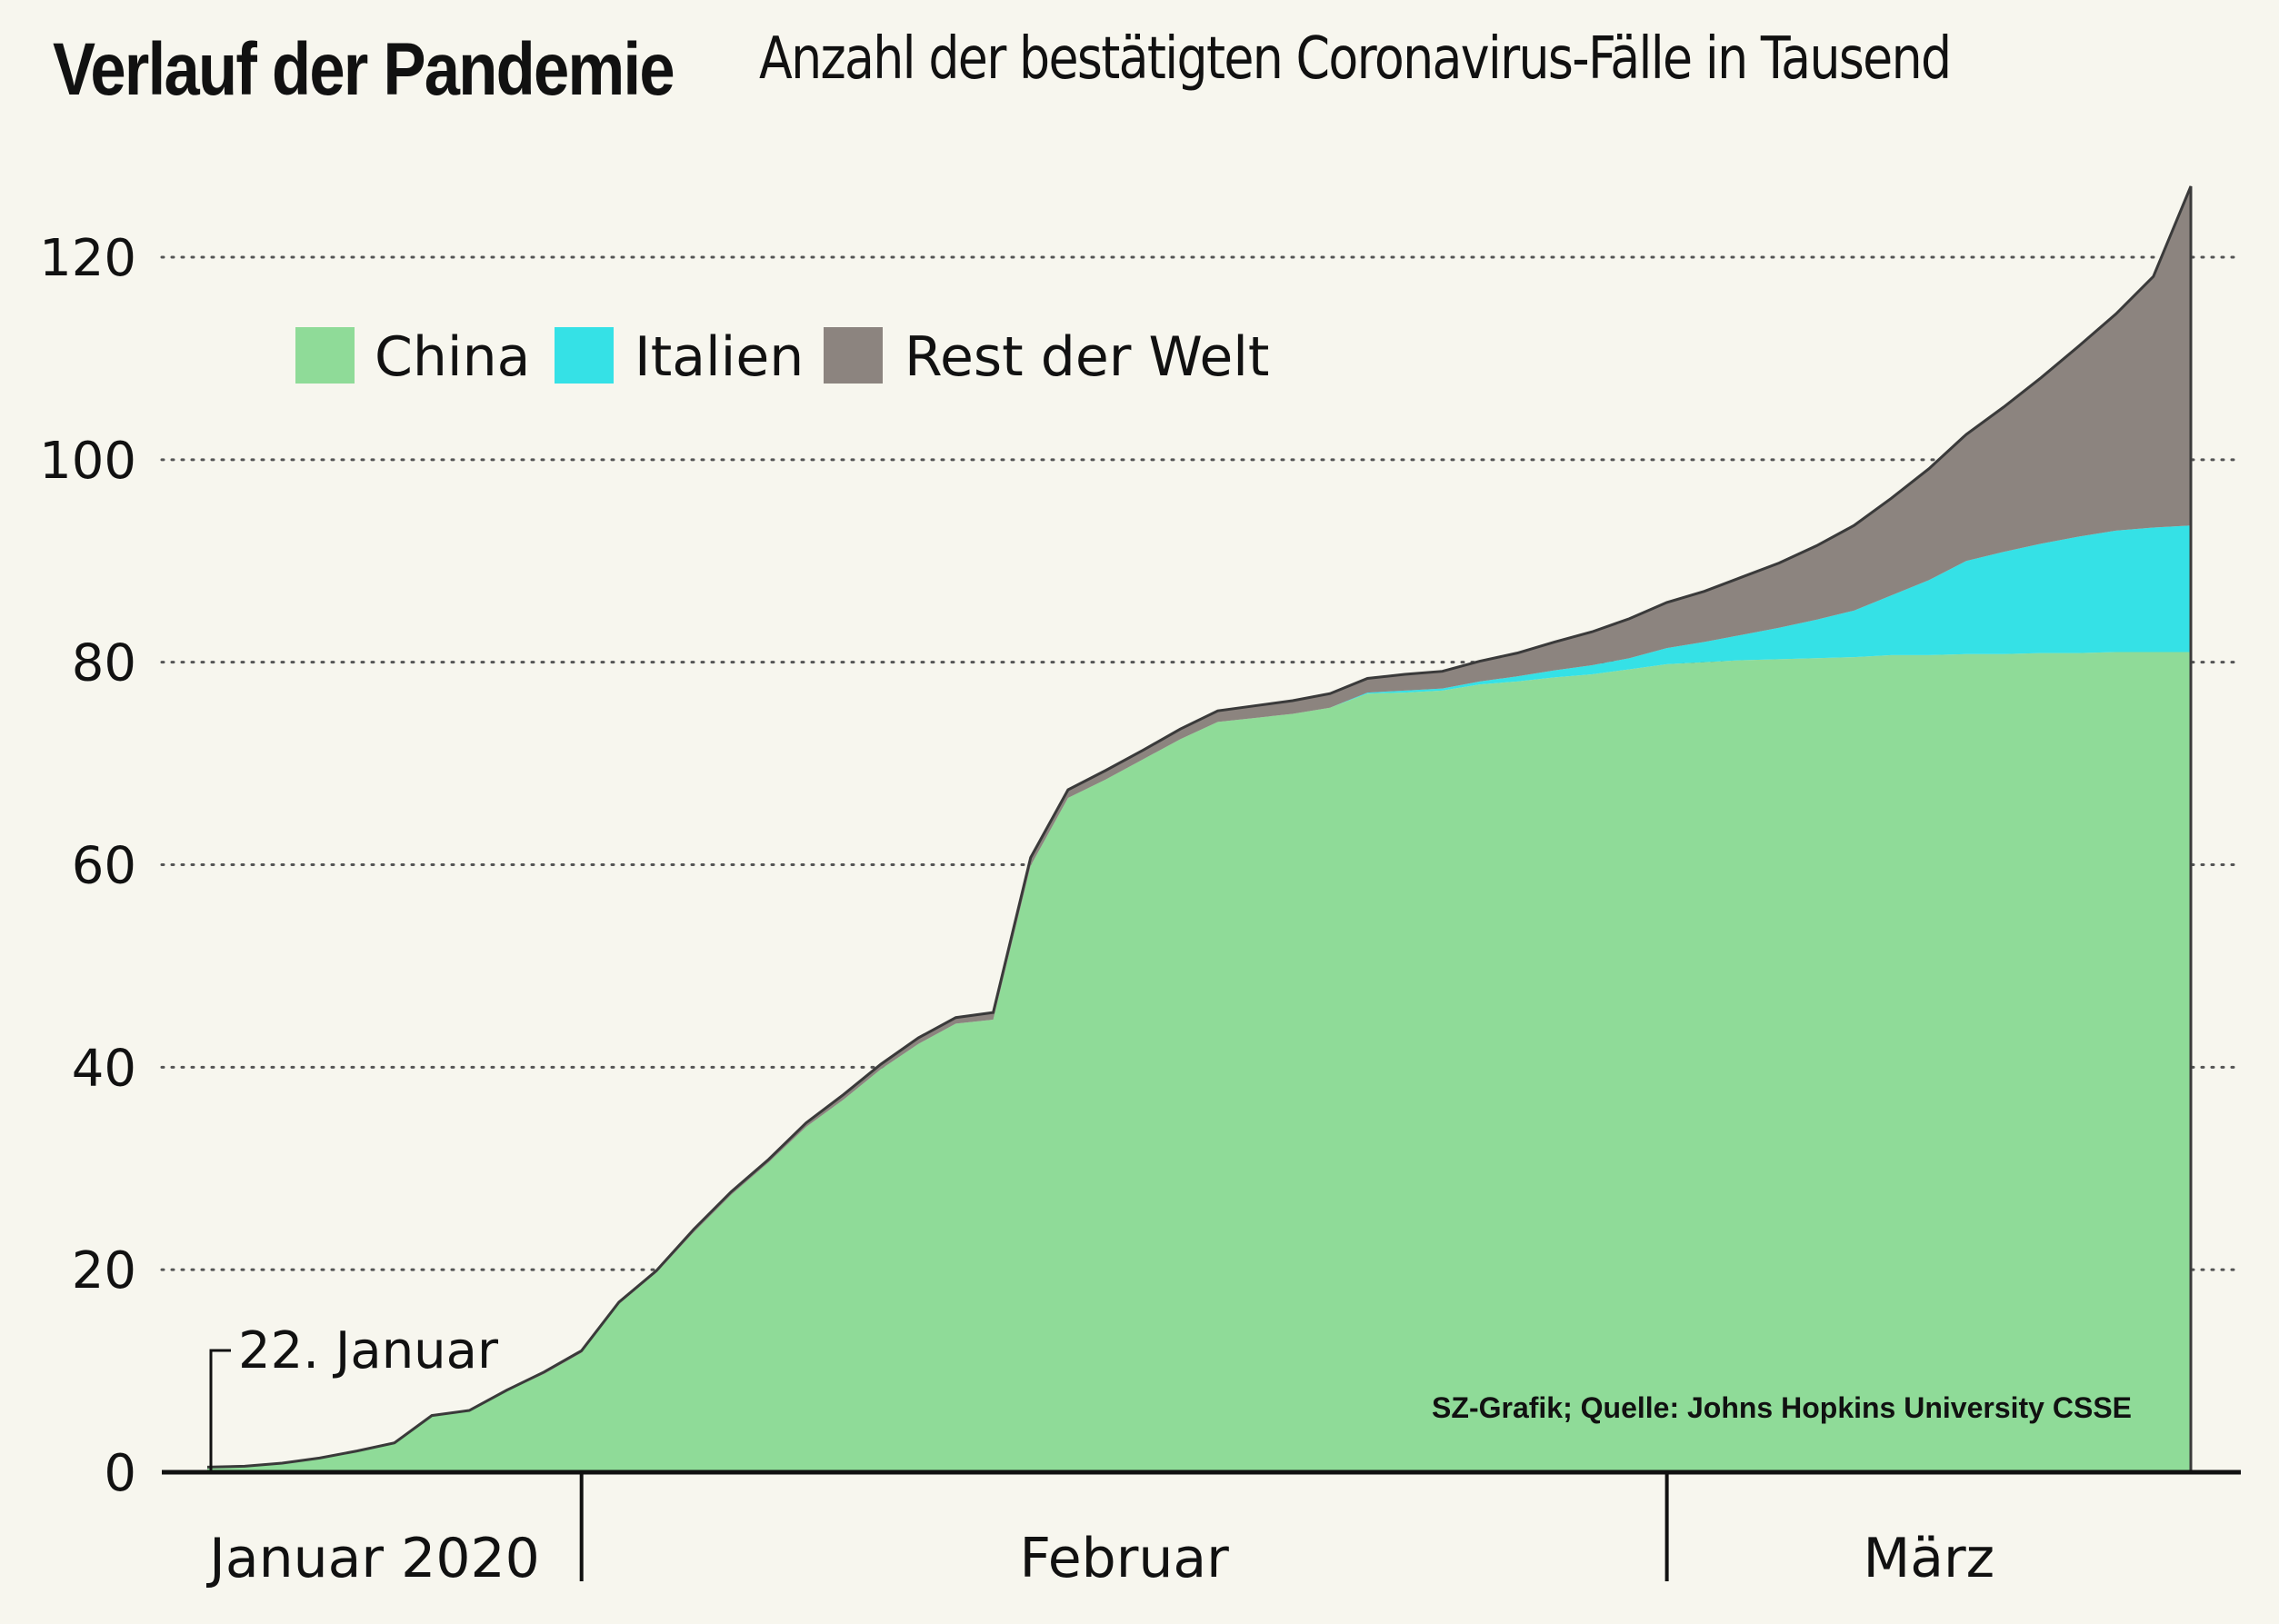  I want to click on legend-label-italien: Italien, so click(720, 357).